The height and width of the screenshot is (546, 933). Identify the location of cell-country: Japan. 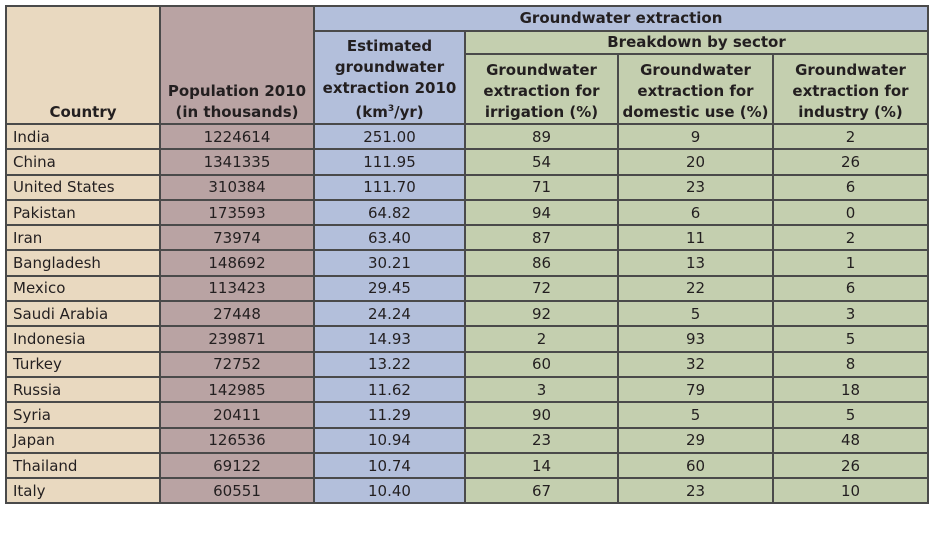
(83, 440).